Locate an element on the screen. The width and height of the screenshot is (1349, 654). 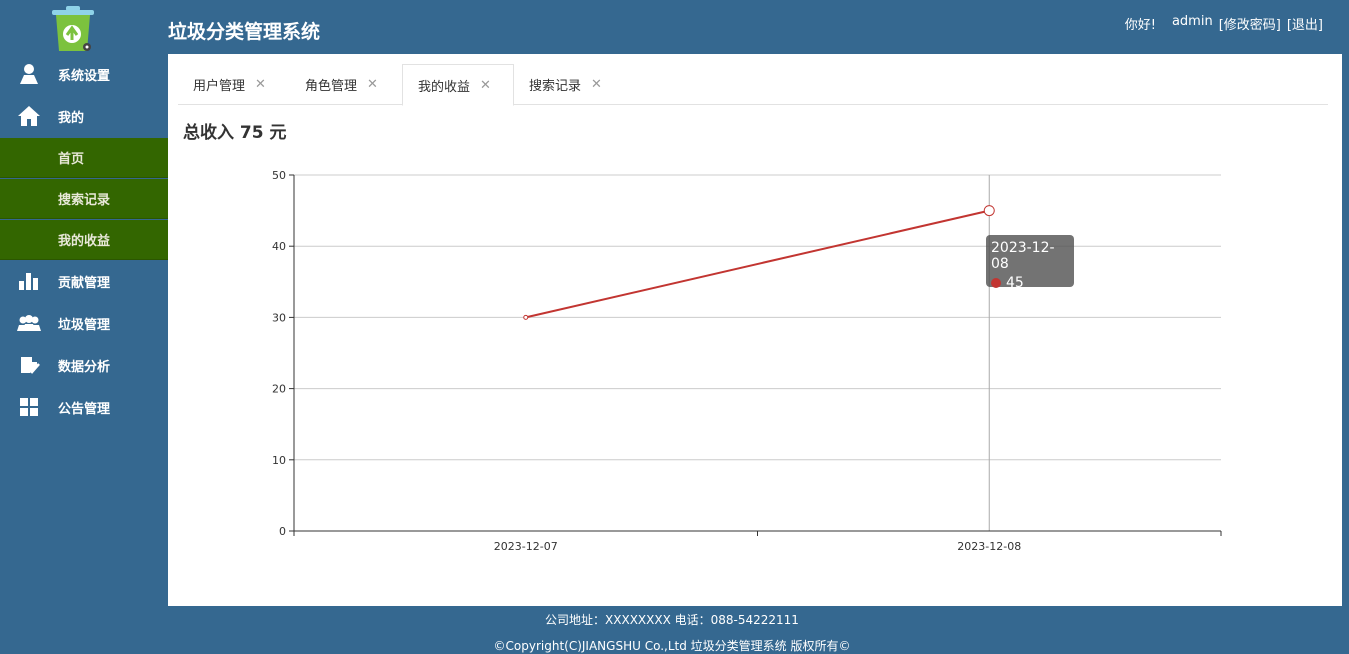
tab-role-management: 角色管理 ✕ is located at coordinates (344, 84).